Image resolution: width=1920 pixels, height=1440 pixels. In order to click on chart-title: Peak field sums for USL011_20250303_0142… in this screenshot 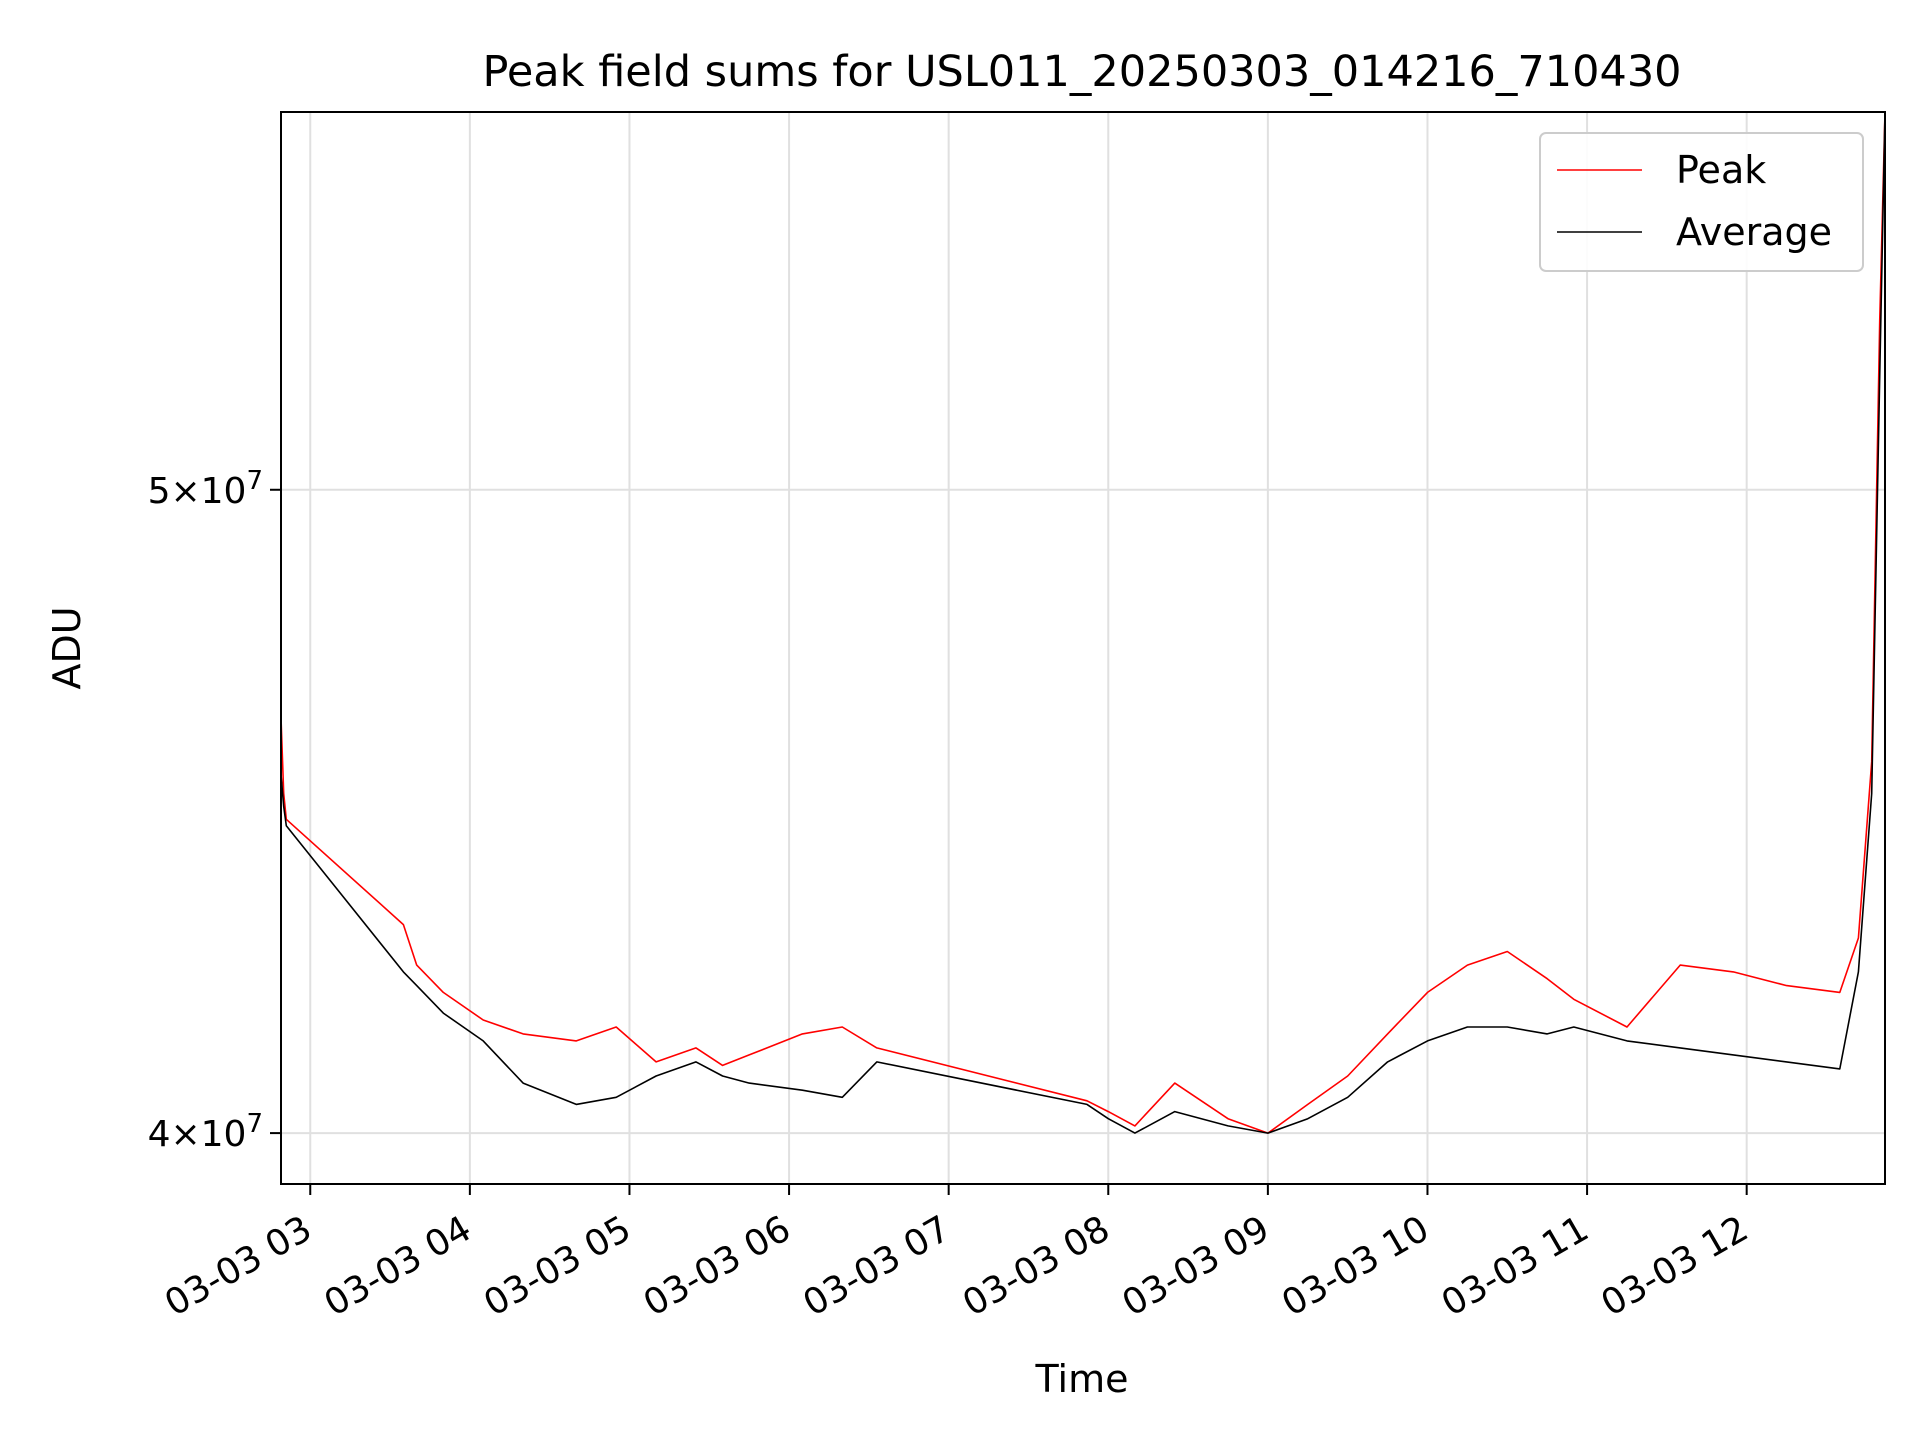, I will do `click(1081, 72)`.